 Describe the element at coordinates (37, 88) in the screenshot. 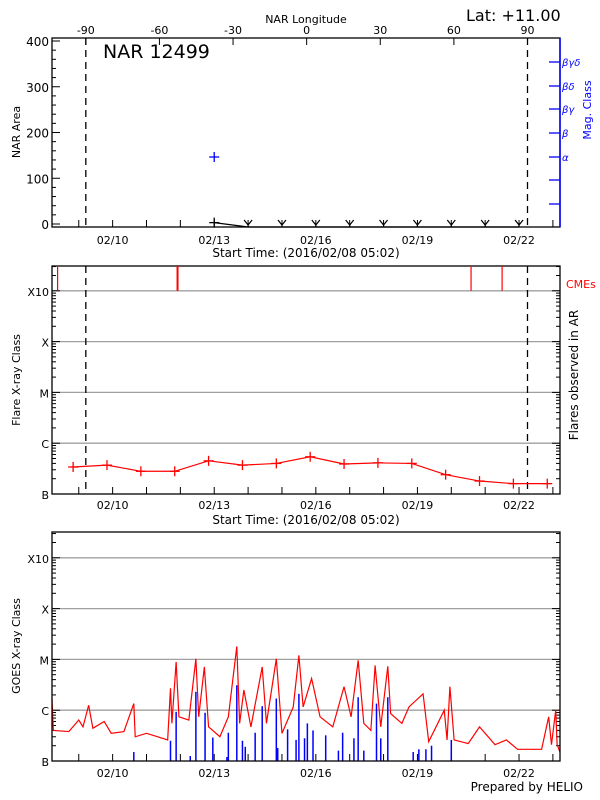

I see `y-tick-label: 300` at that location.